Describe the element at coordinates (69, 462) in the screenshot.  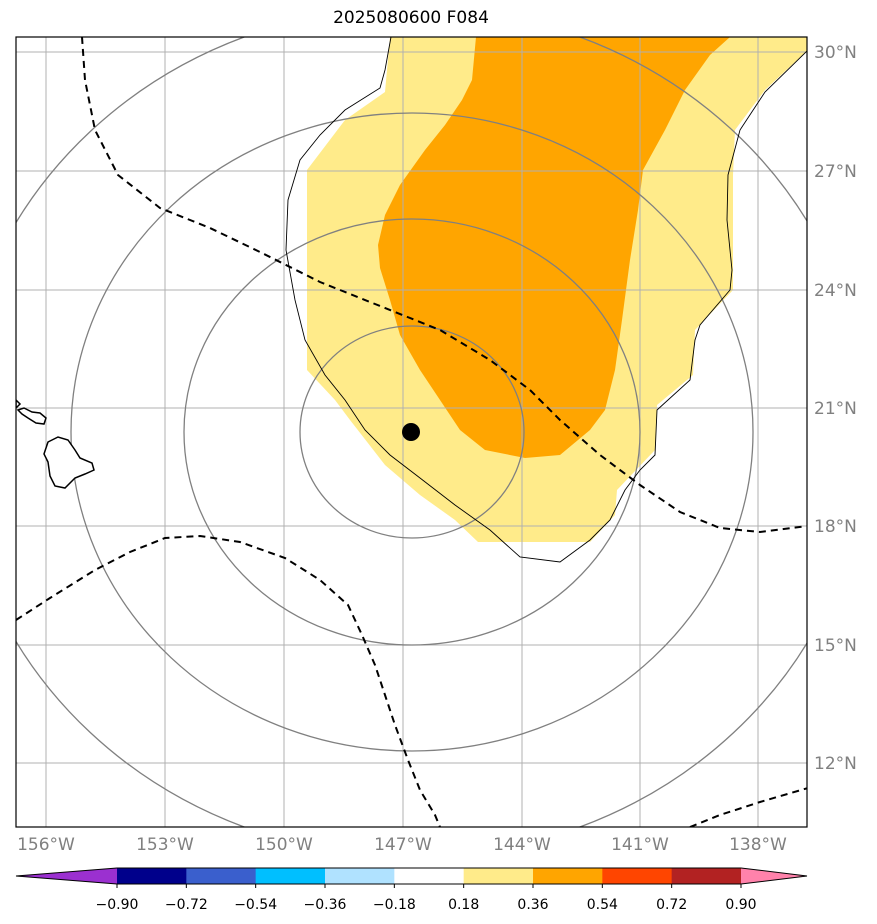
I see `big-island` at that location.